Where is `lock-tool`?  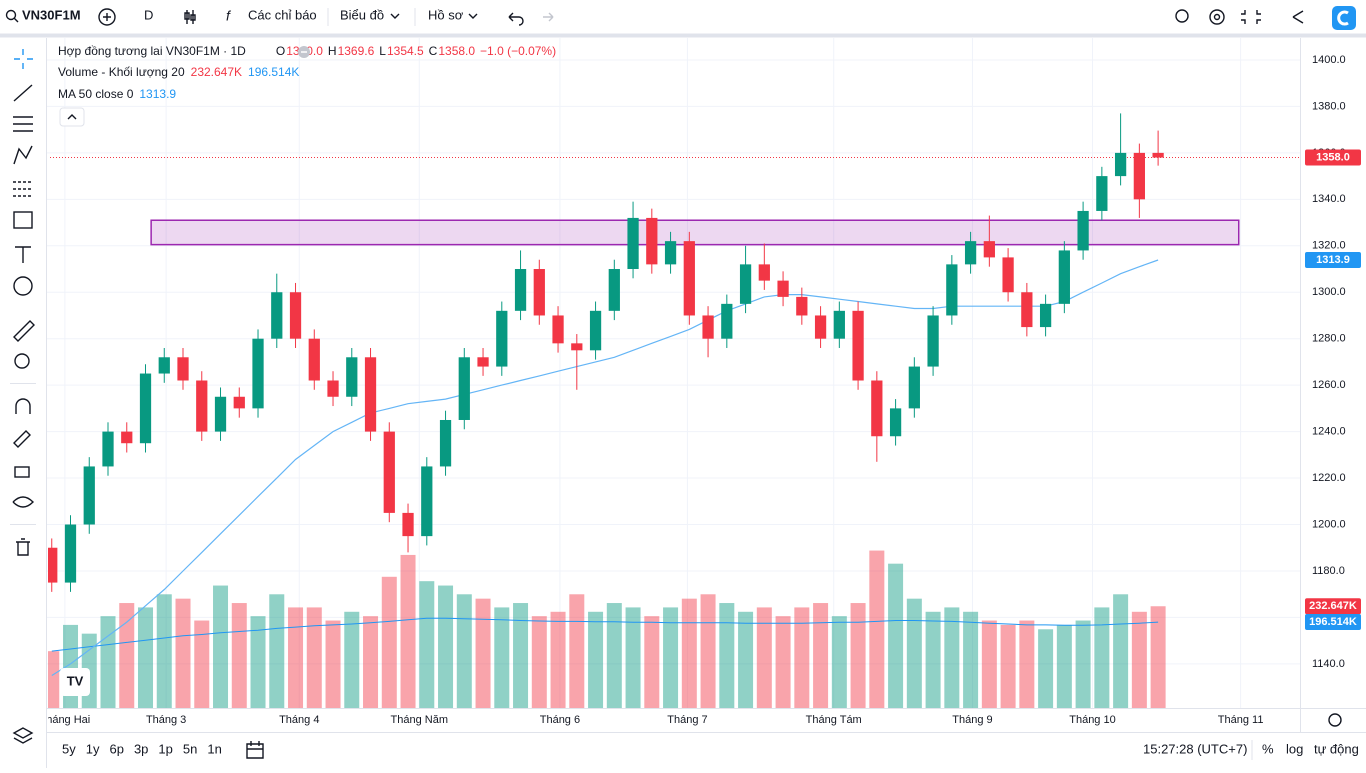
lock-tool is located at coordinates (22, 472).